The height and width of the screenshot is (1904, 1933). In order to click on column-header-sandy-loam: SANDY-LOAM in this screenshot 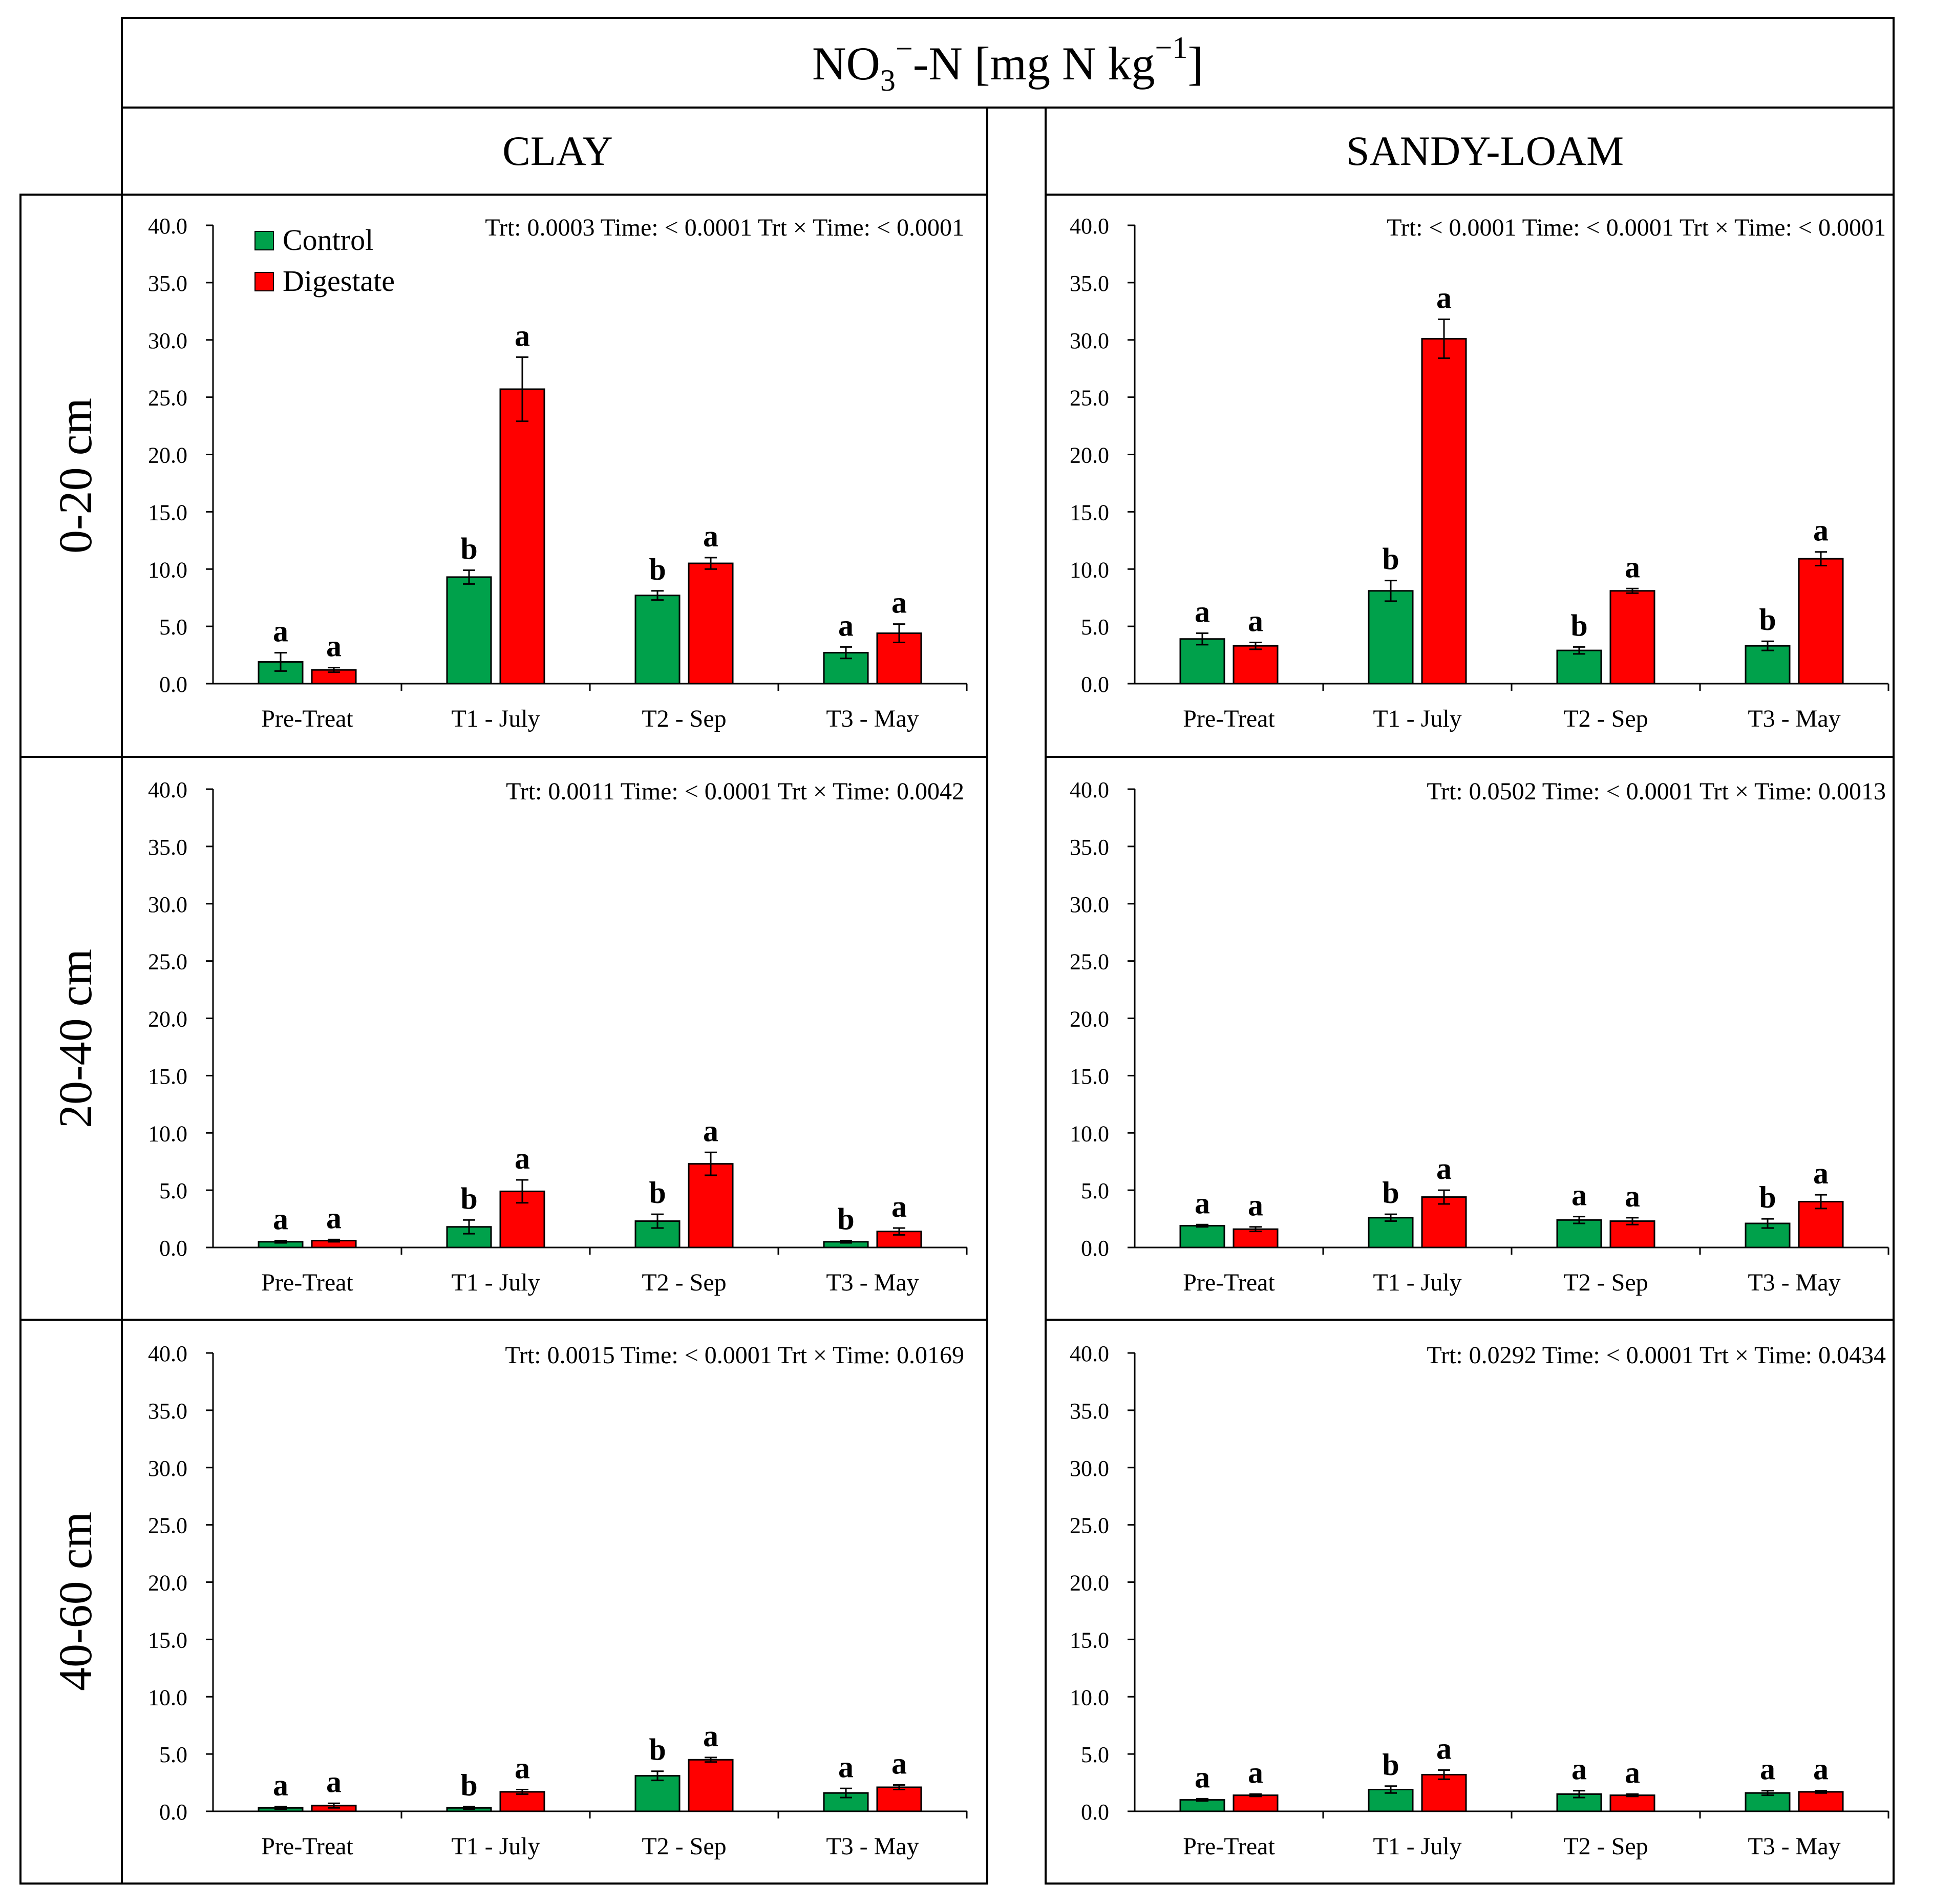, I will do `click(1485, 151)`.